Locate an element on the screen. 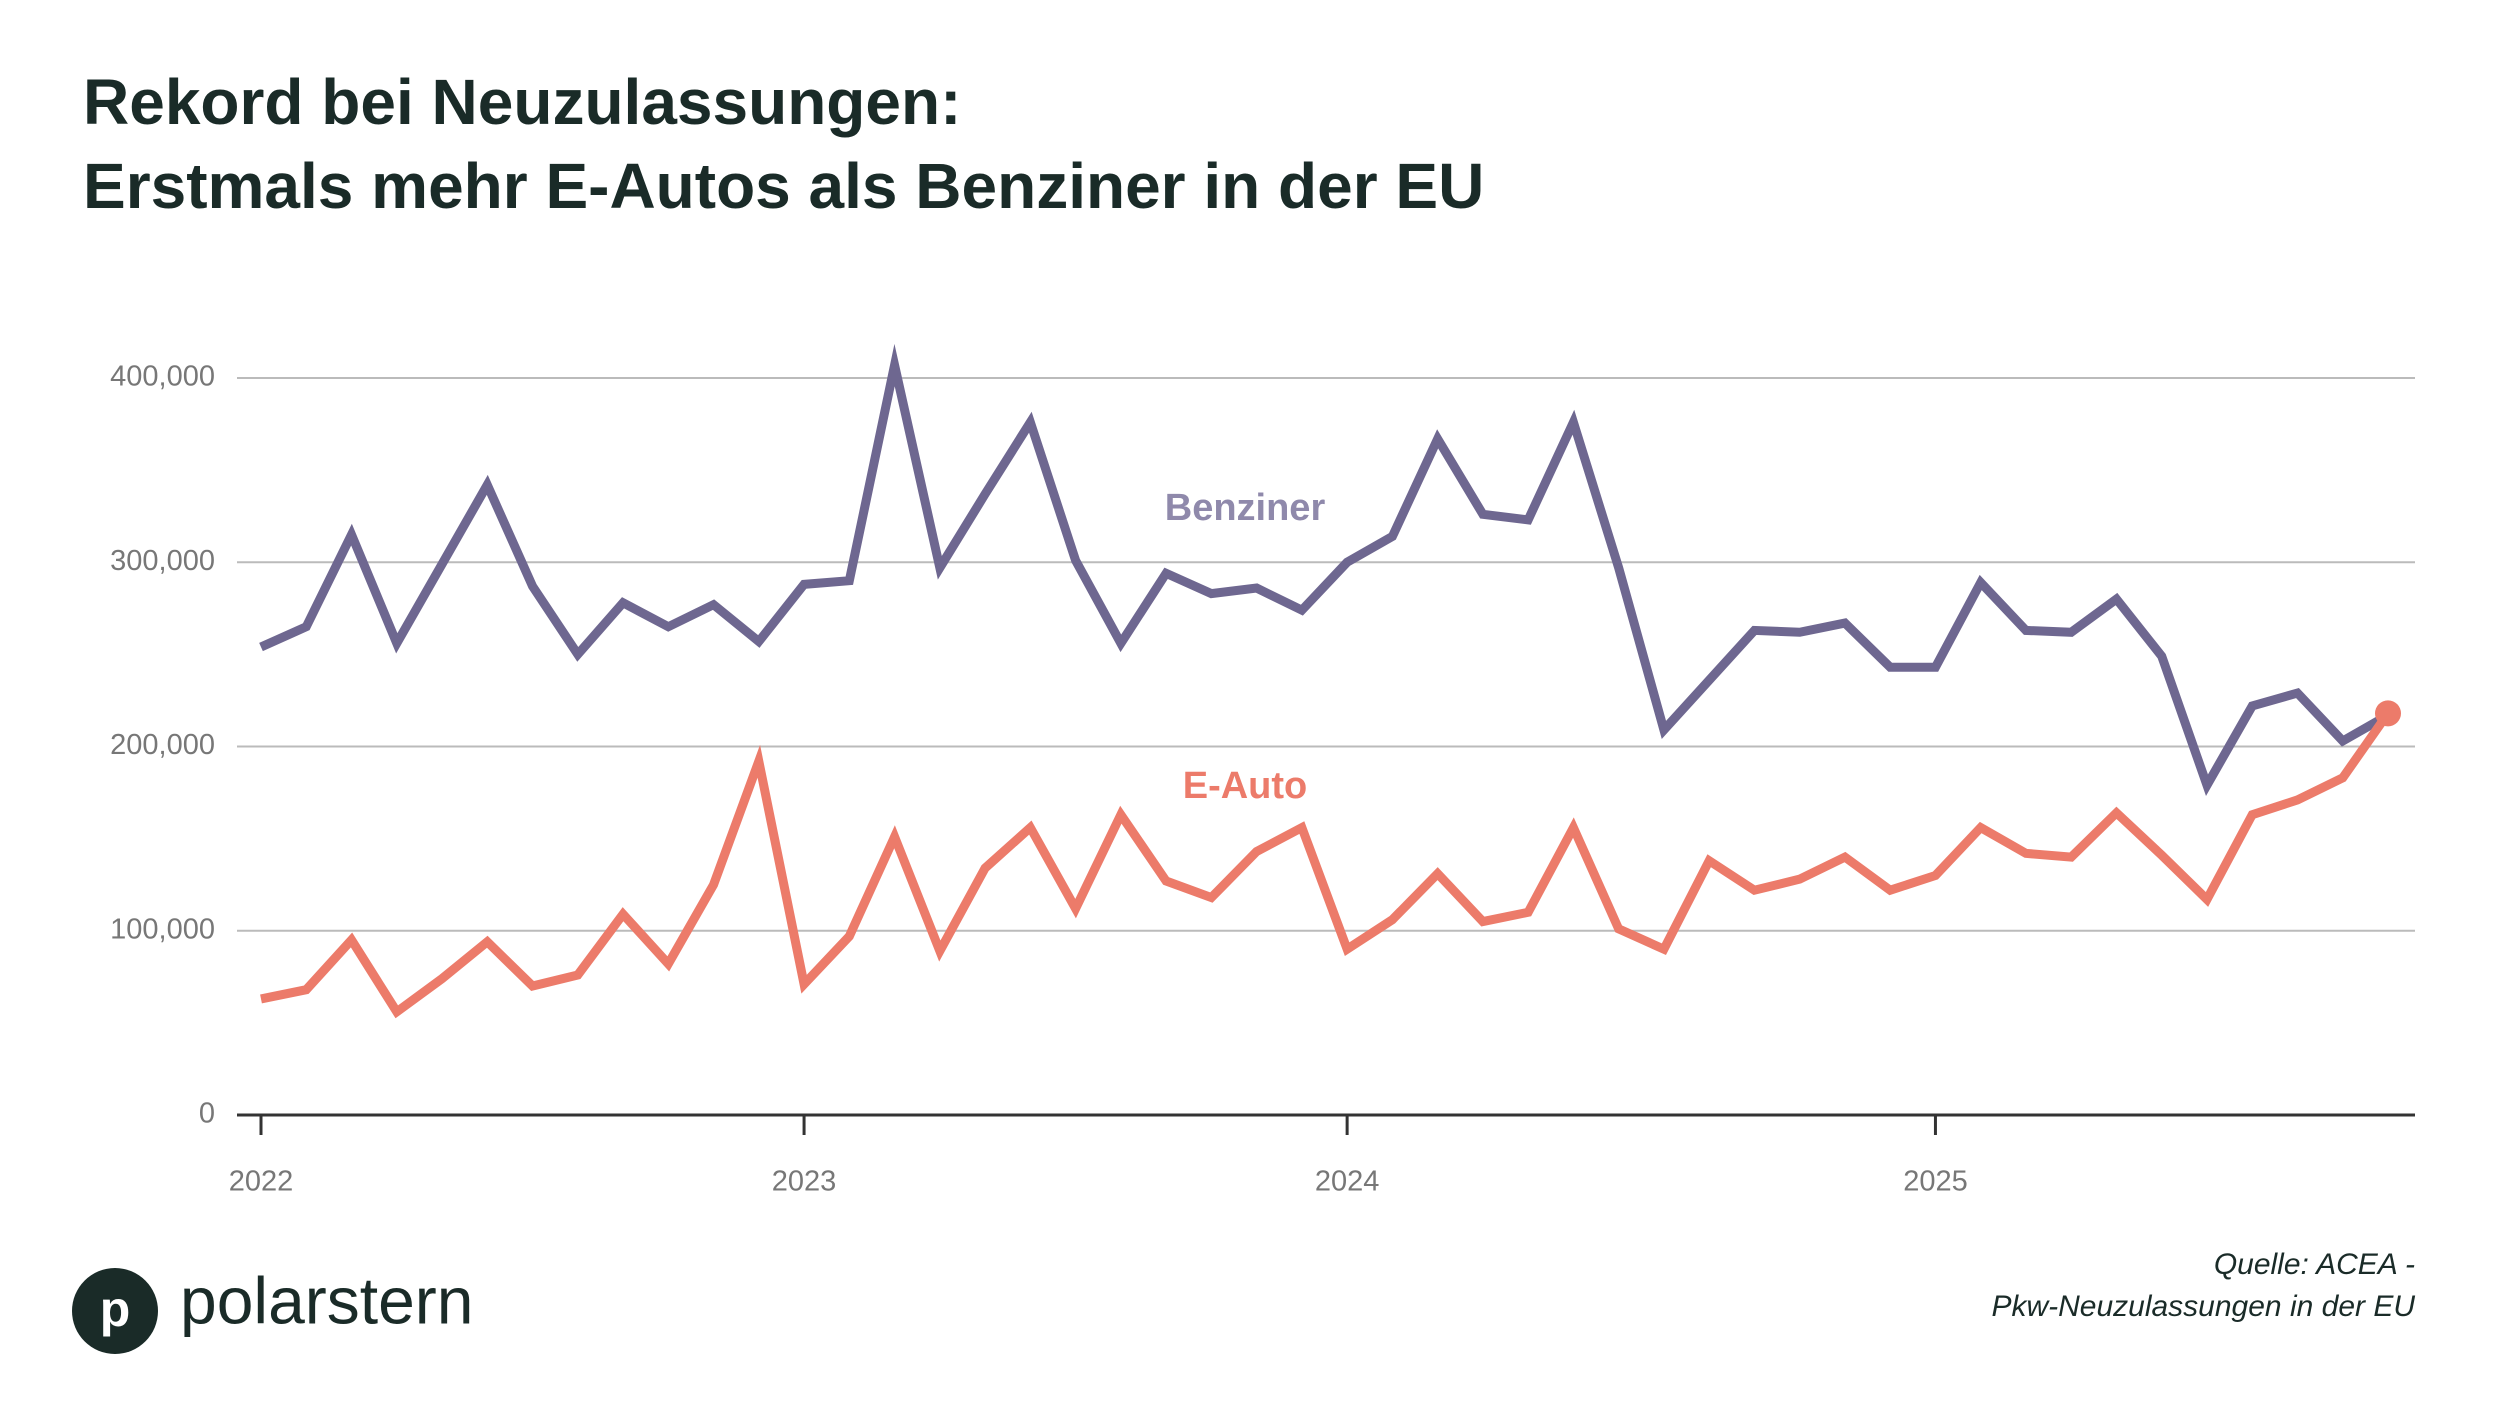 This screenshot has width=2500, height=1406. source: Pkw-Neuzulassungen in der EU is located at coordinates (2203, 1306).